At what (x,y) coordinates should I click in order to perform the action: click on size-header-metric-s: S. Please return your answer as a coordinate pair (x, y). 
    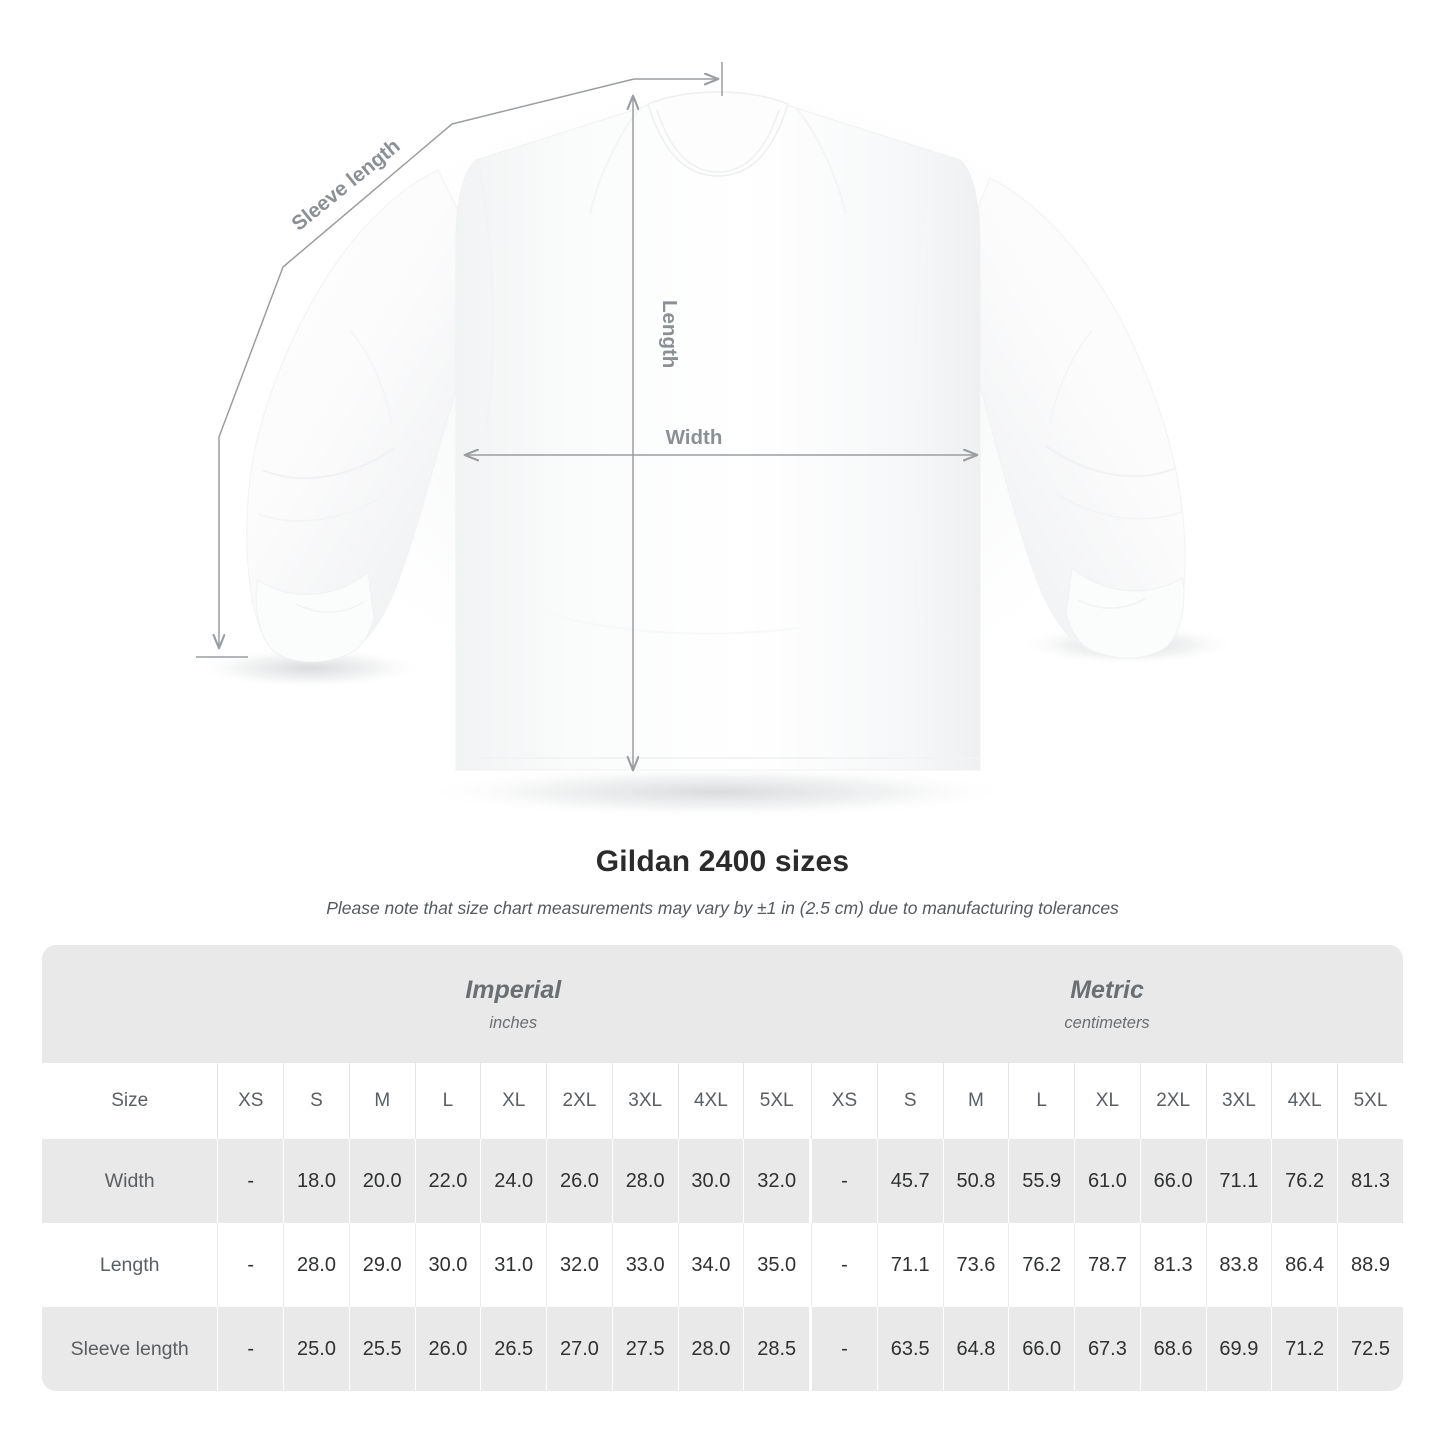
    Looking at the image, I should click on (909, 1101).